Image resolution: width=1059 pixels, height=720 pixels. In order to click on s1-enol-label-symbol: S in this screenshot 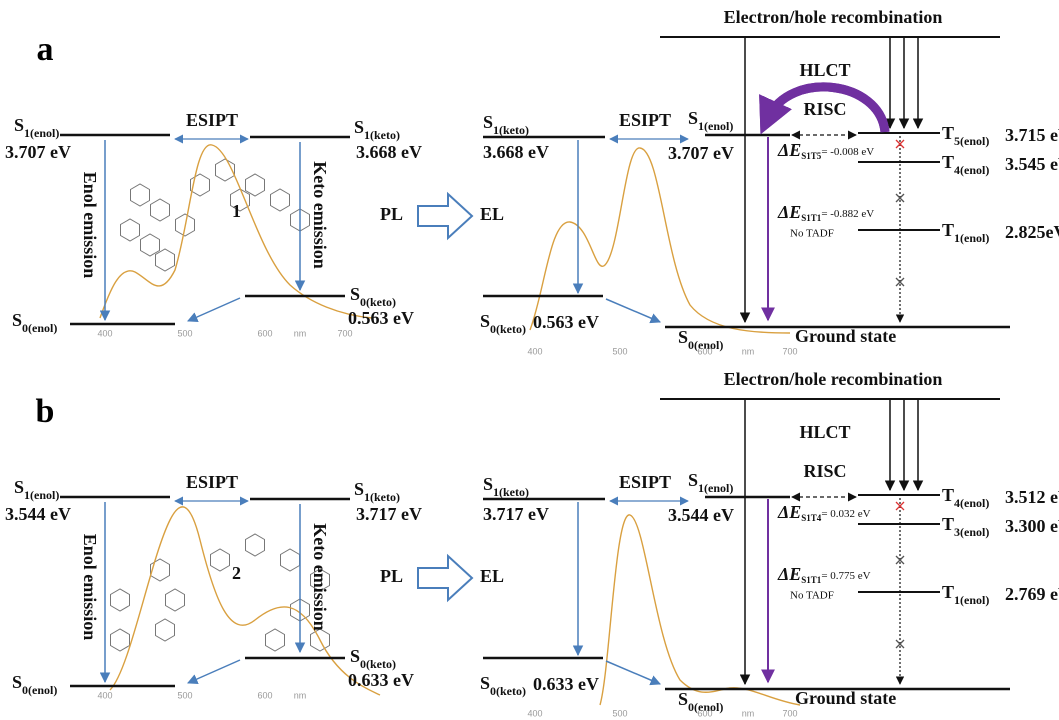, I will do `click(19, 125)`.